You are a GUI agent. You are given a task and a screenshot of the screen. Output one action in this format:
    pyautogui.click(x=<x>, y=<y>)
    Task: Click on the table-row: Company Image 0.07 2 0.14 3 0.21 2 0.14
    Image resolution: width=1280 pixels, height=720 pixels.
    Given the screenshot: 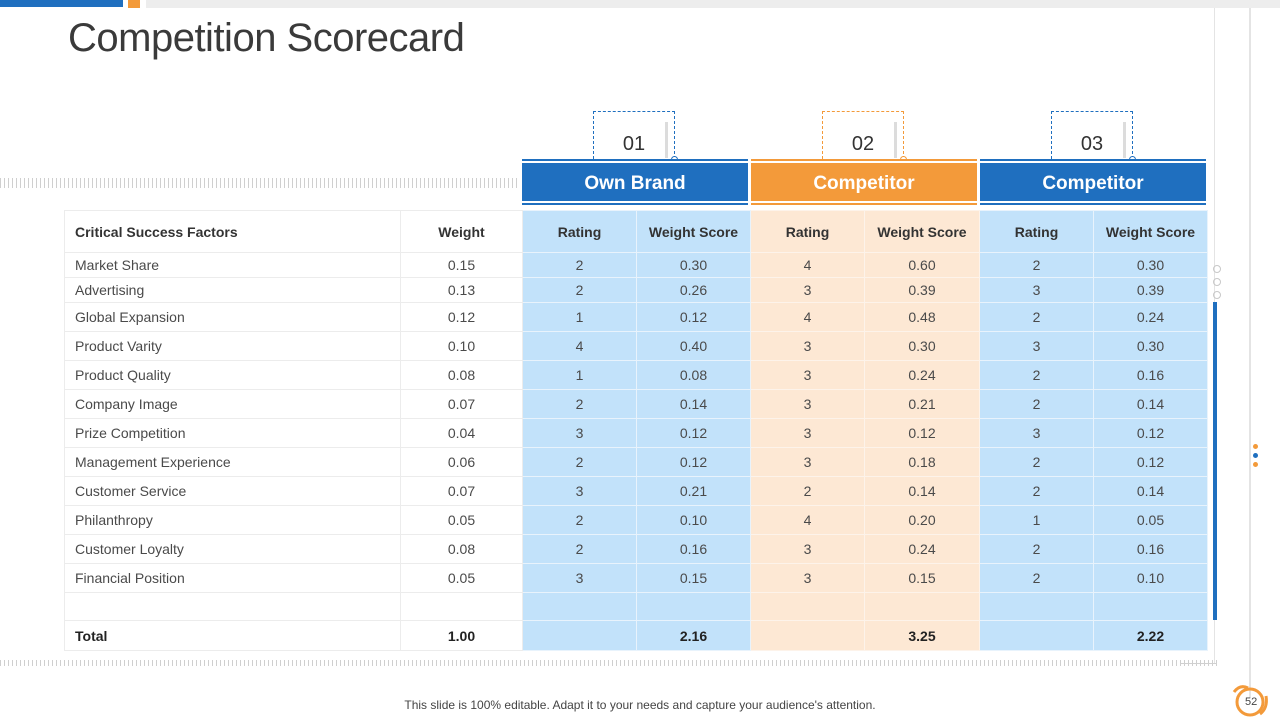 What is the action you would take?
    pyautogui.click(x=636, y=404)
    